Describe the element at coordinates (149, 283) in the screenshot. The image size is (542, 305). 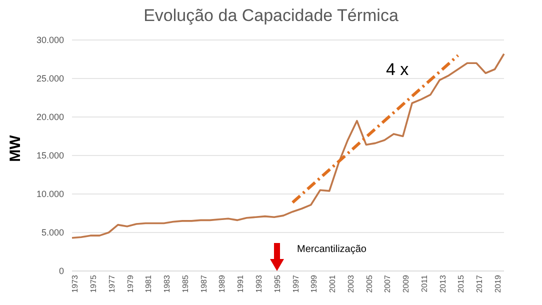
I see `x-tick-label: 1981` at that location.